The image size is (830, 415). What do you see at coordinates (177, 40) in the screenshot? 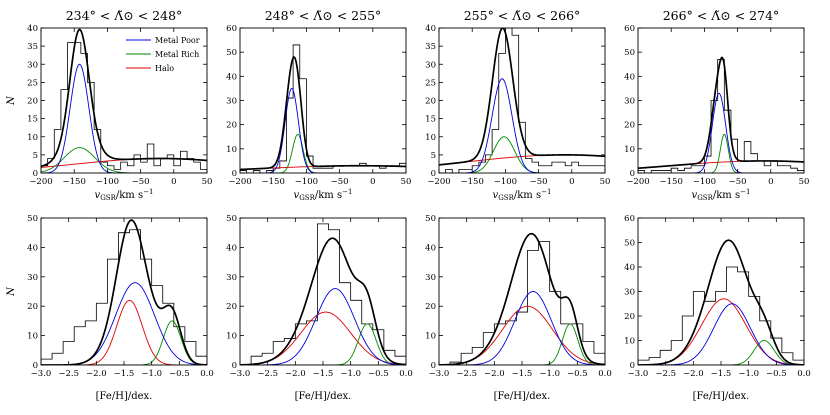
I see `legend-entry: Metal Poor` at bounding box center [177, 40].